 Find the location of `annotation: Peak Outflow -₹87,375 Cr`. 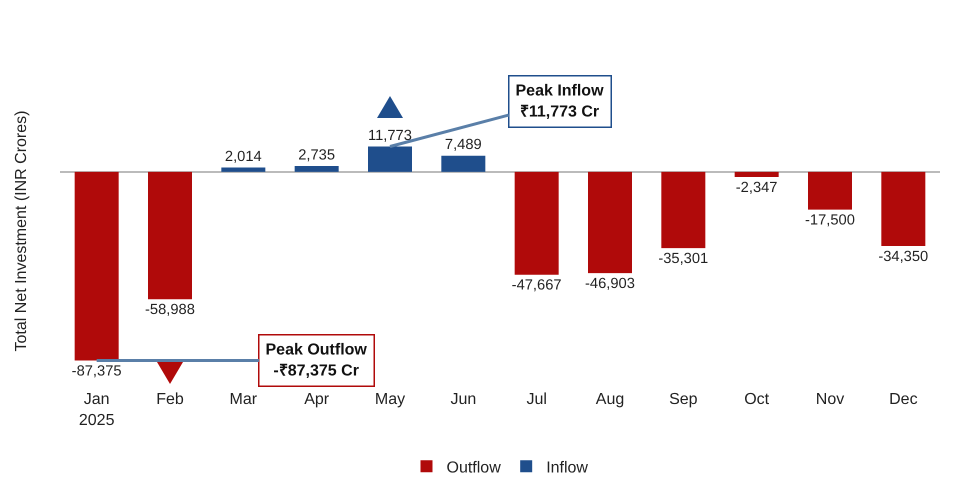

annotation: Peak Outflow -₹87,375 Cr is located at coordinates (317, 361).